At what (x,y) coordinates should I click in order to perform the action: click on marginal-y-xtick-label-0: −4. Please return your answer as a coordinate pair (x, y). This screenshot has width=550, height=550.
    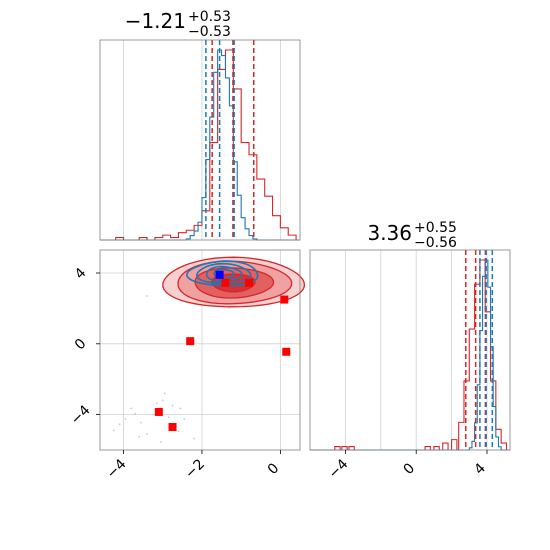
    Looking at the image, I should click on (339, 469).